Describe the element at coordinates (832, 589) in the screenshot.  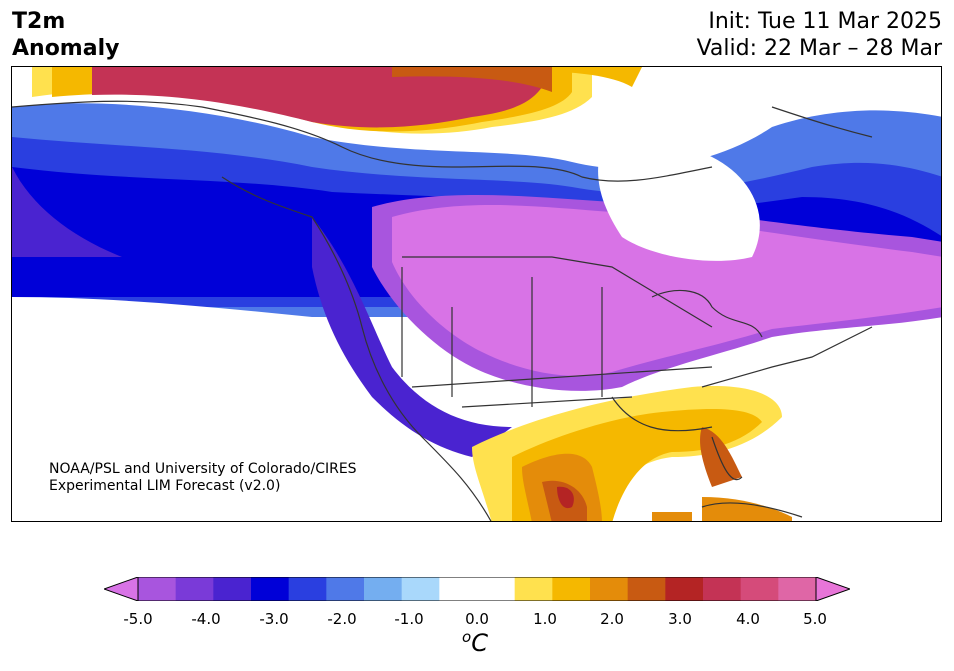
I see `colorbar-extend-high` at that location.